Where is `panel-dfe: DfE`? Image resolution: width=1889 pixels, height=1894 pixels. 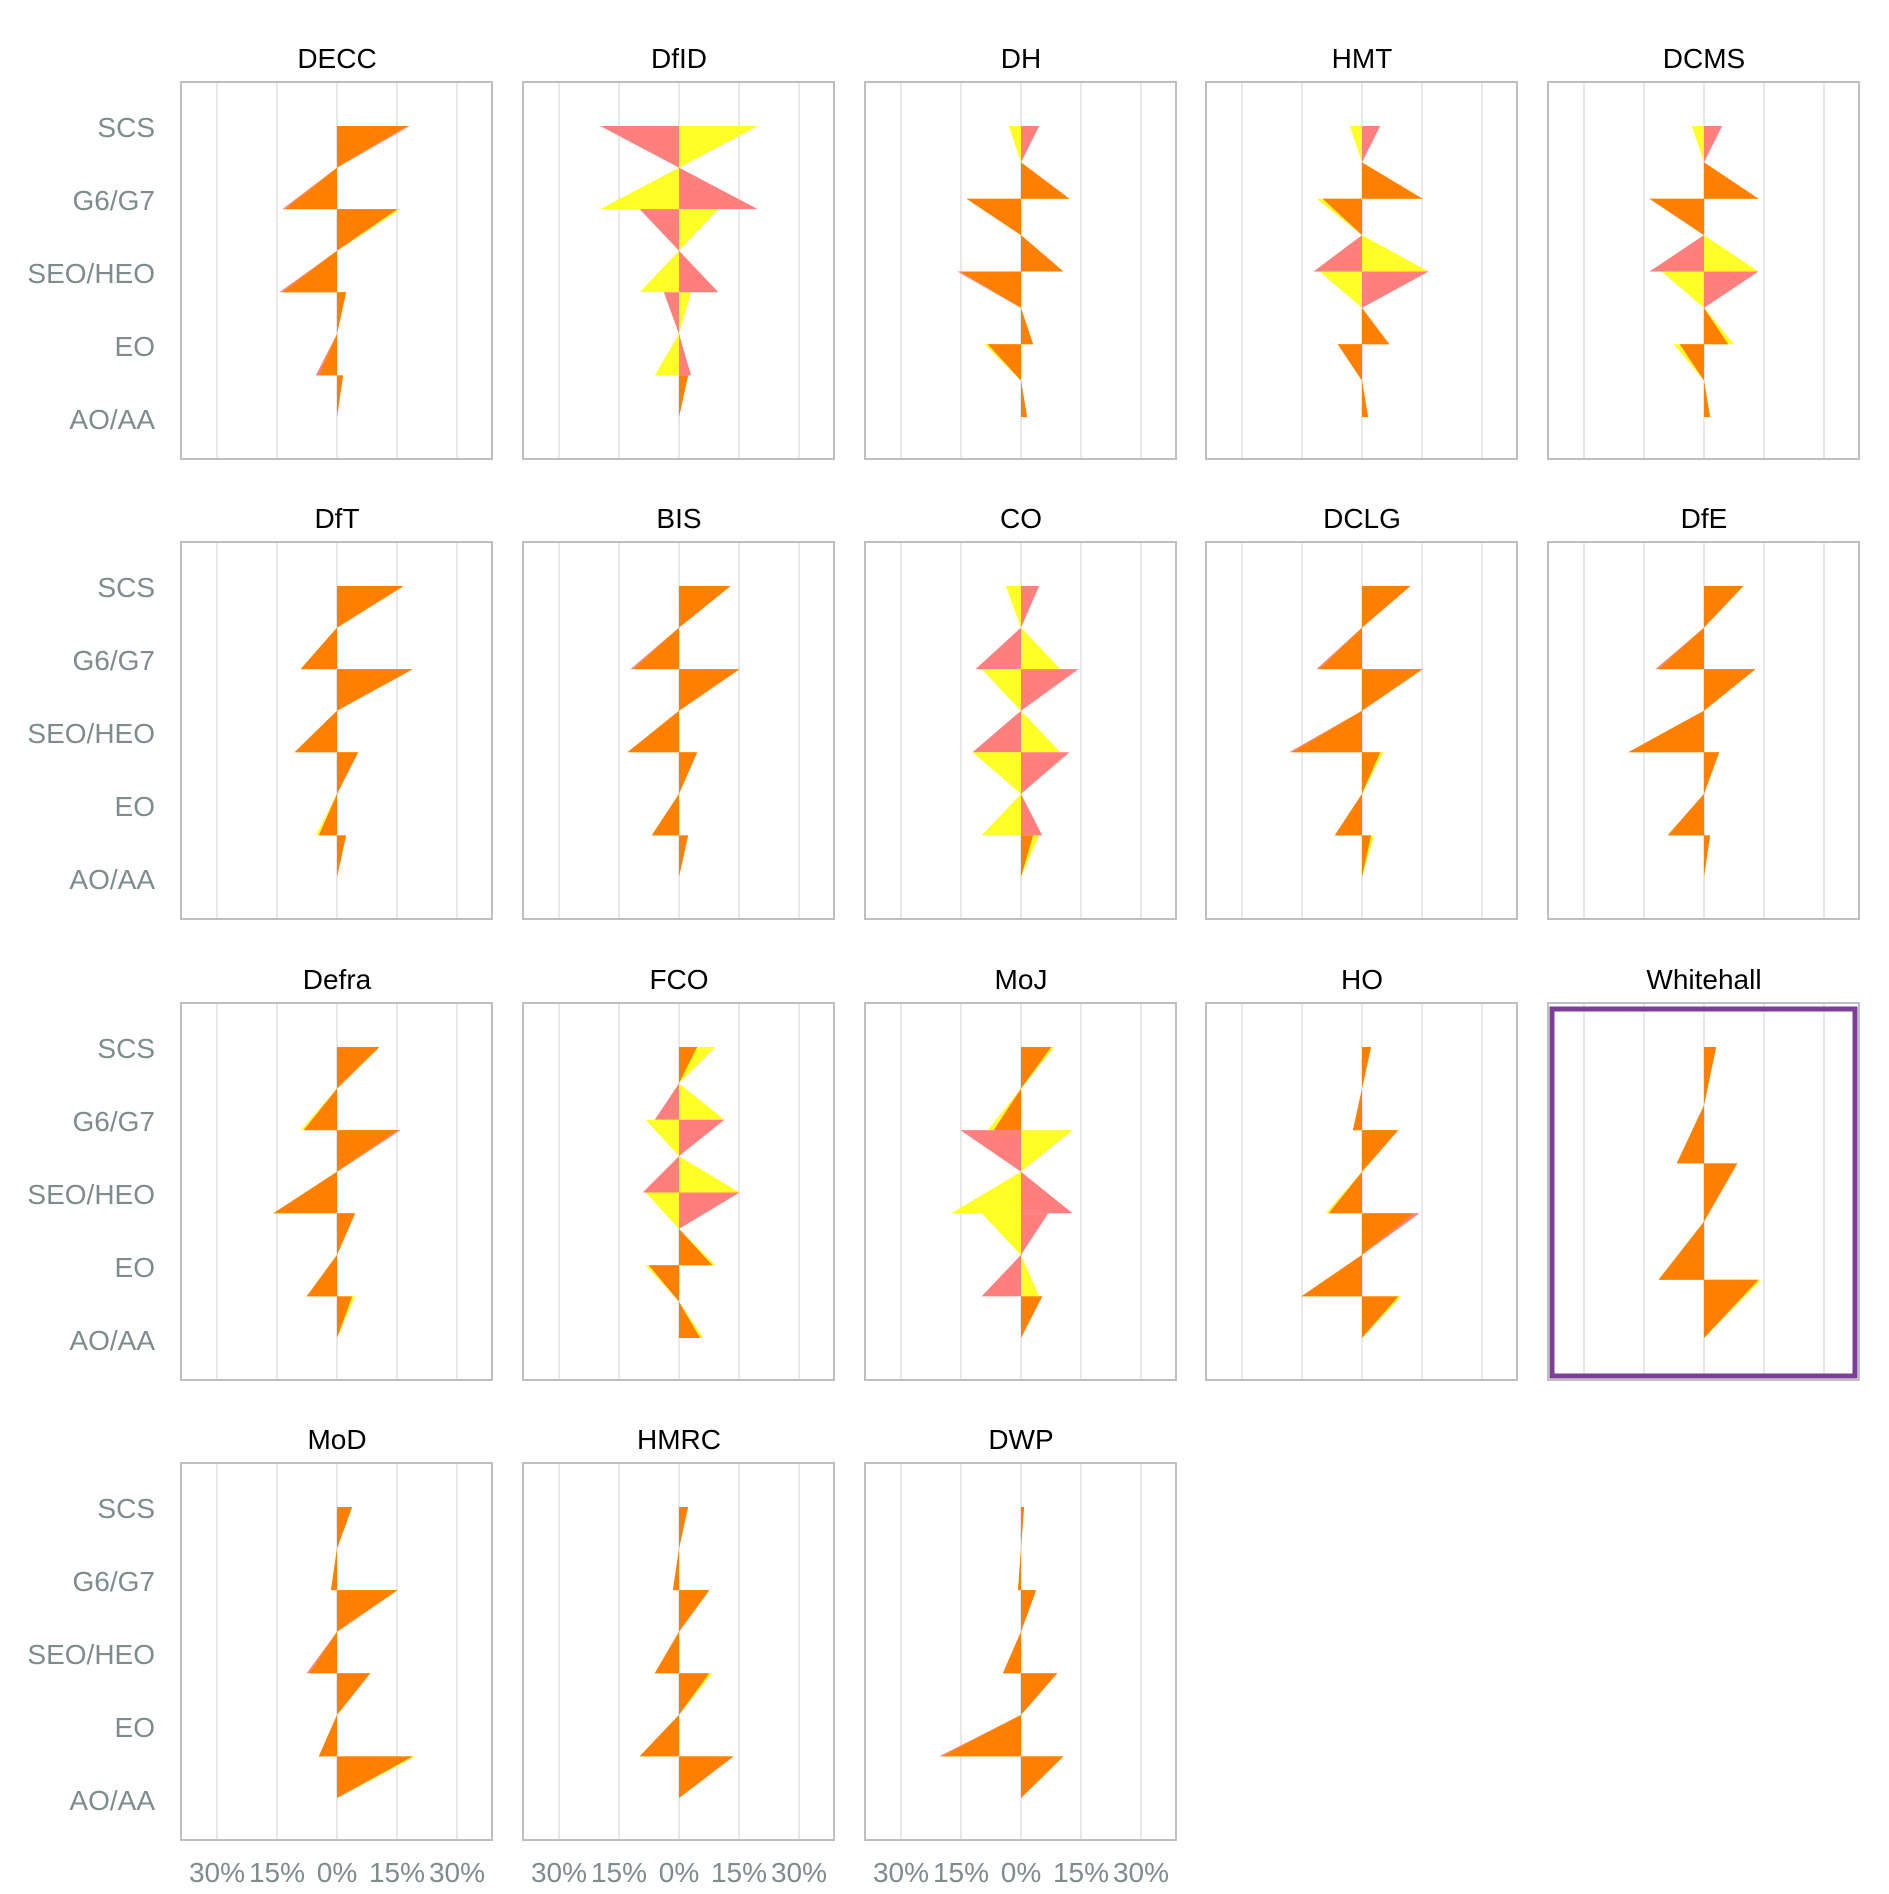
panel-dfe: DfE is located at coordinates (1703, 711).